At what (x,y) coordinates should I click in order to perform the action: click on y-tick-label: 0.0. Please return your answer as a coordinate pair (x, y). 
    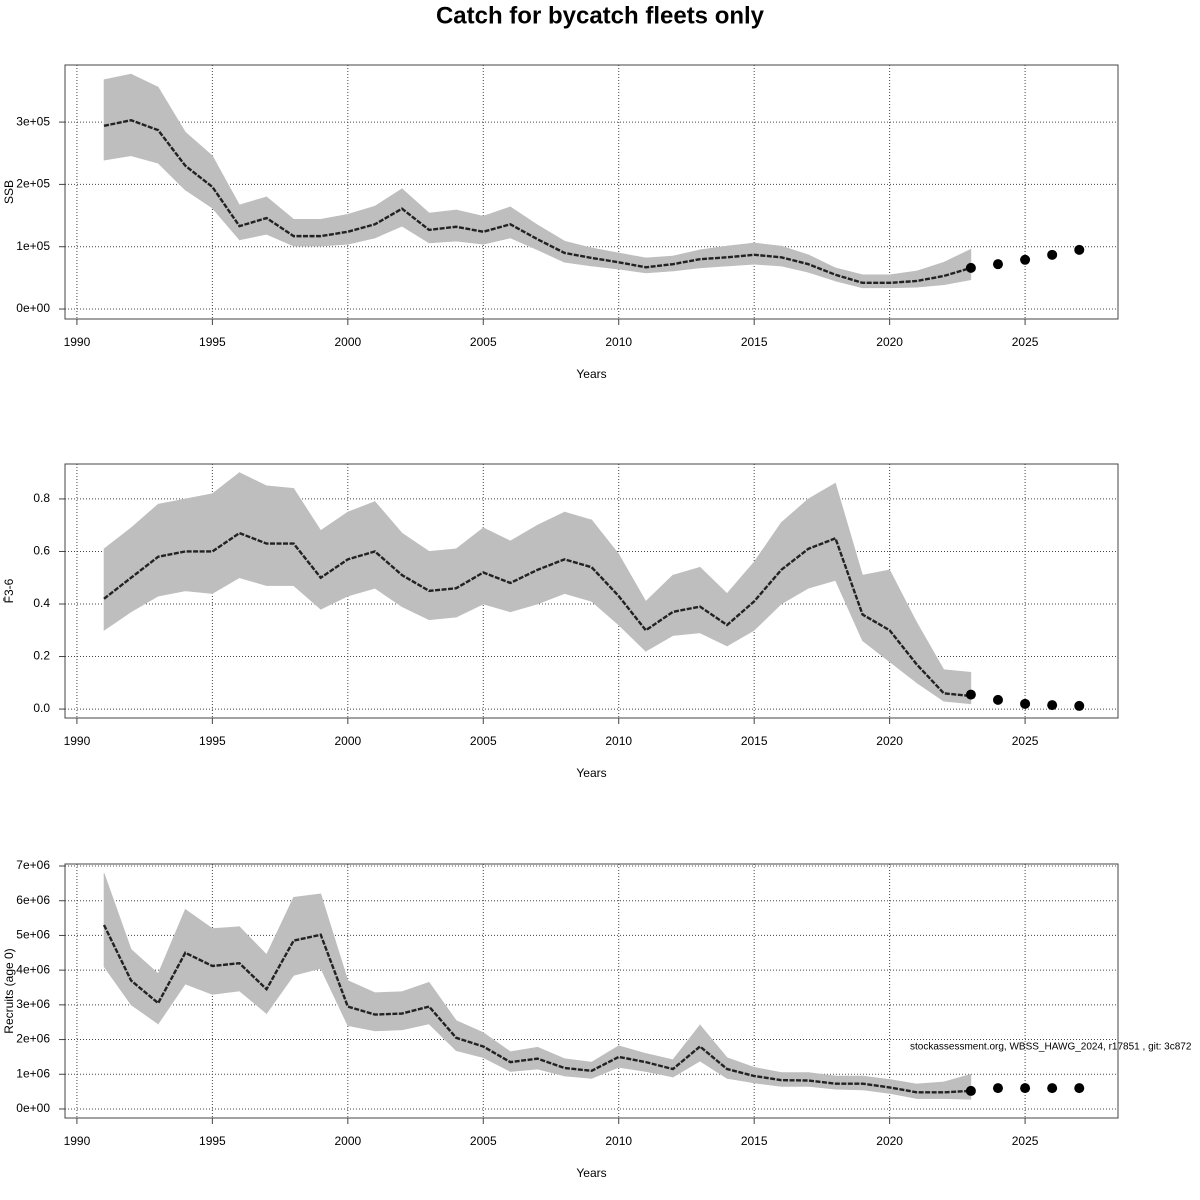
    Looking at the image, I should click on (41, 708).